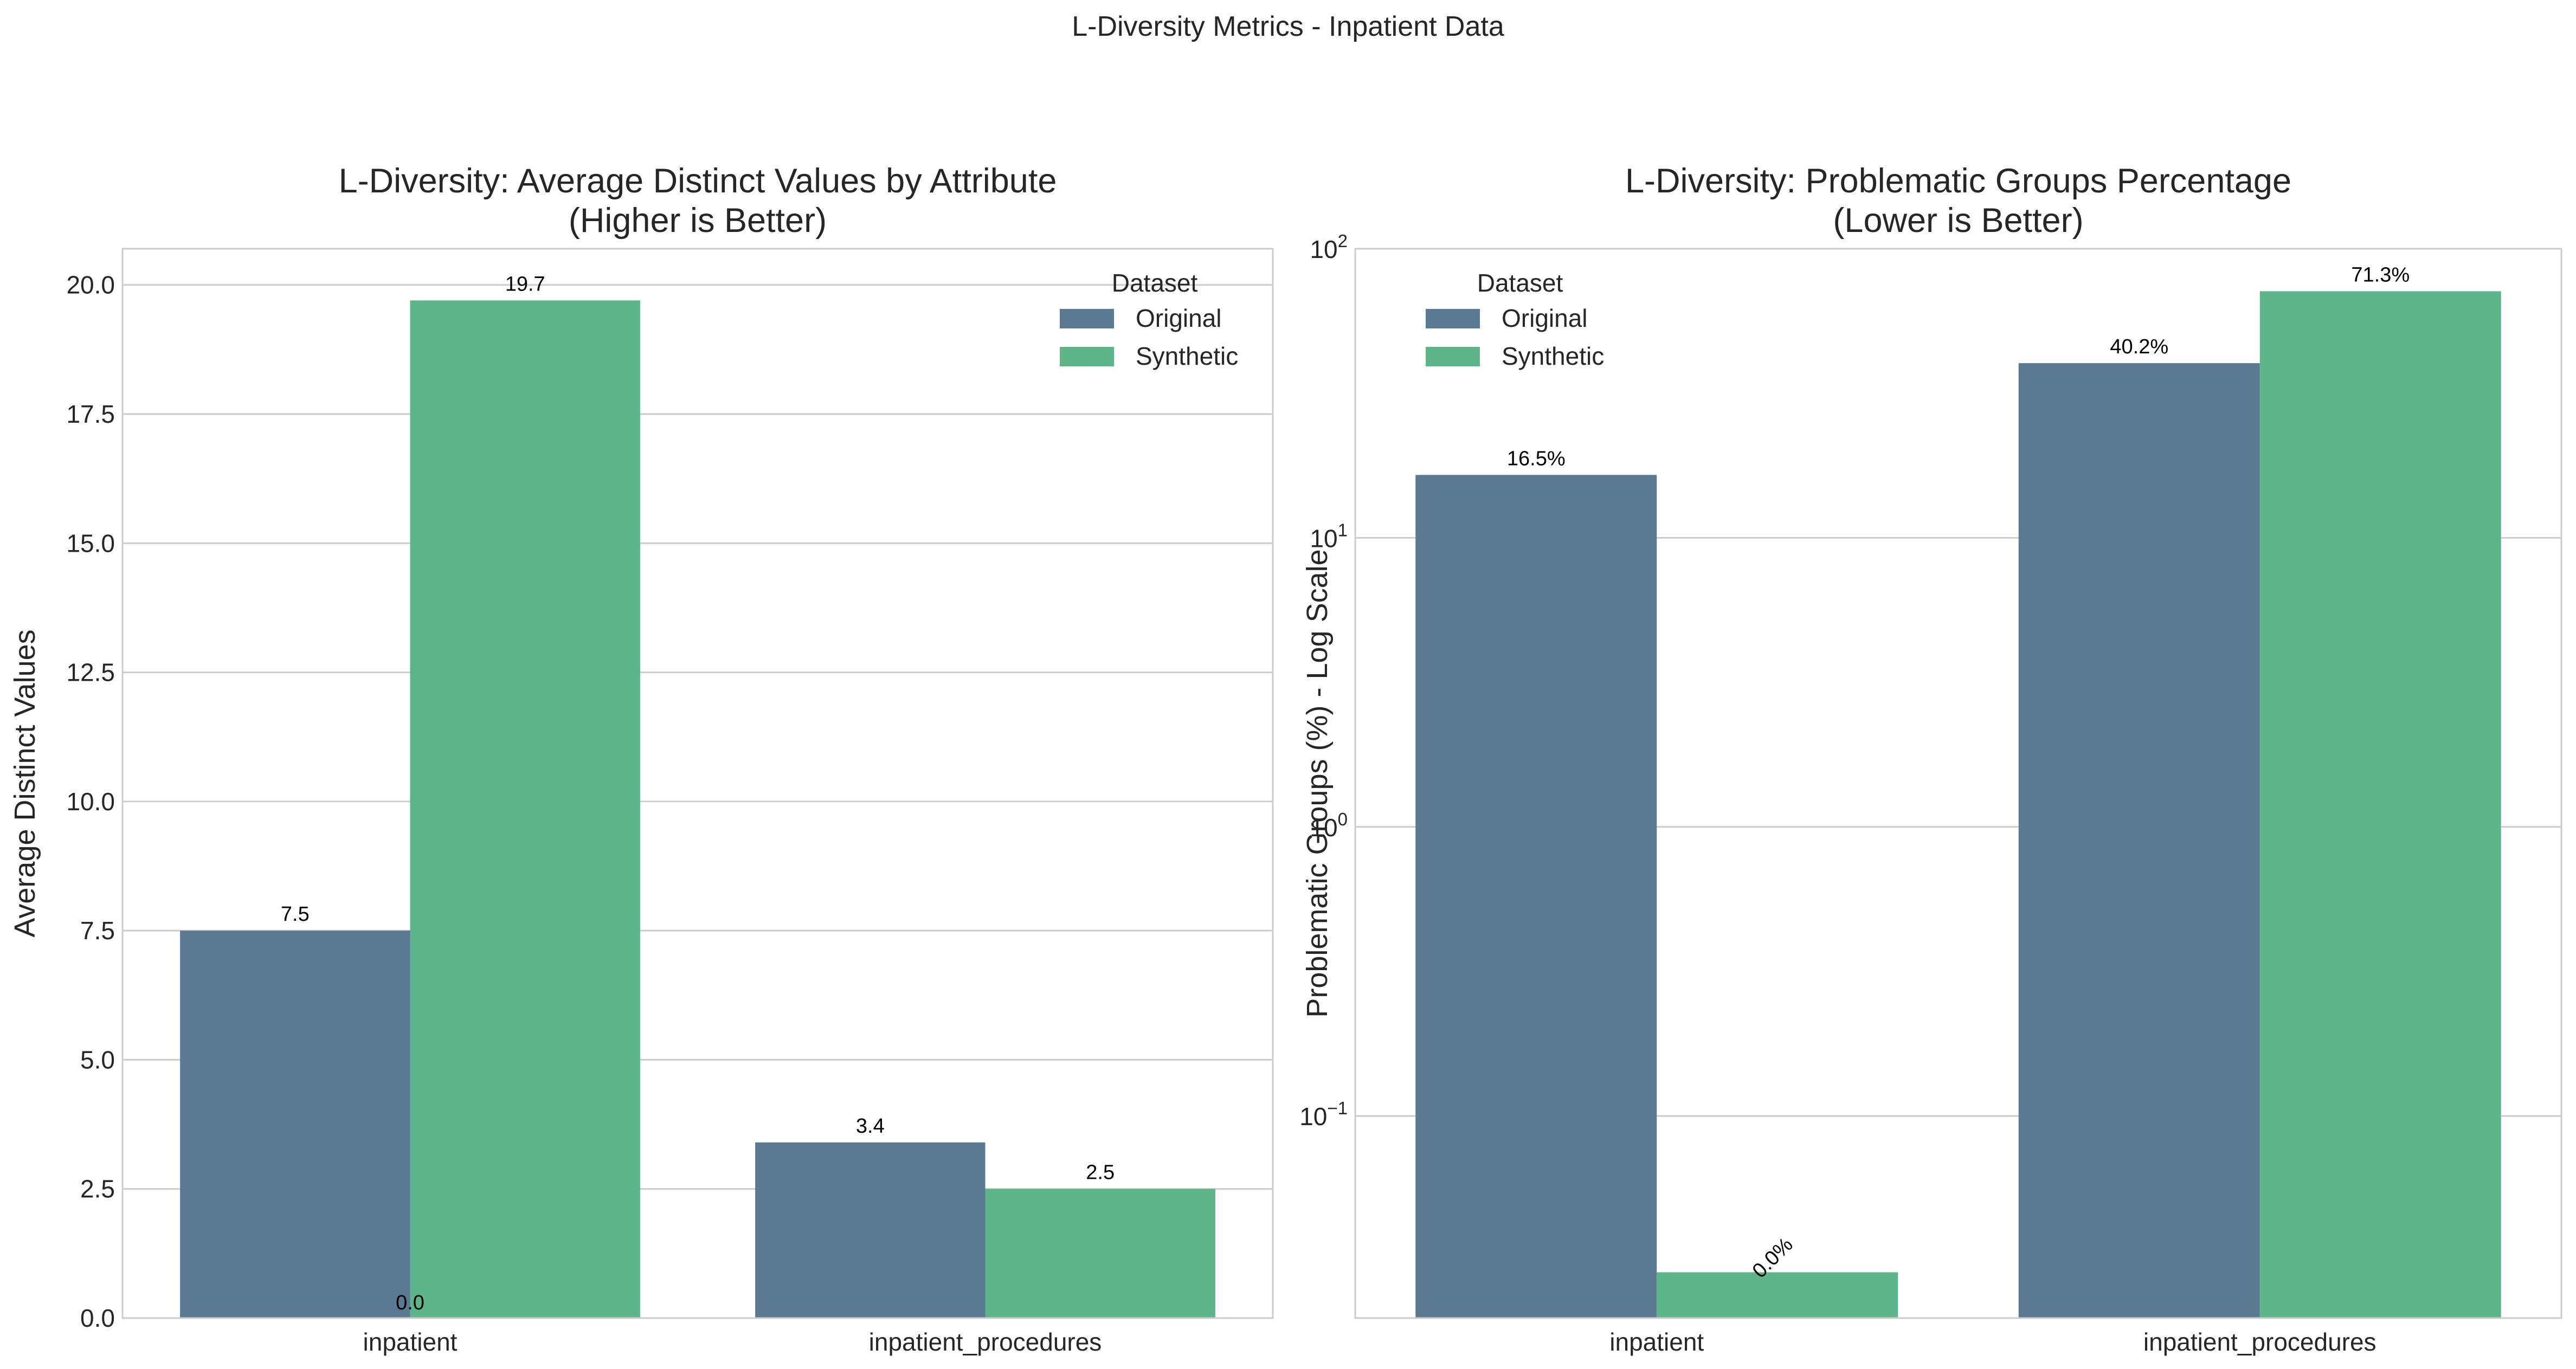 This screenshot has width=2576, height=1369. What do you see at coordinates (90, 285) in the screenshot?
I see `y-tick-label: 20.0` at bounding box center [90, 285].